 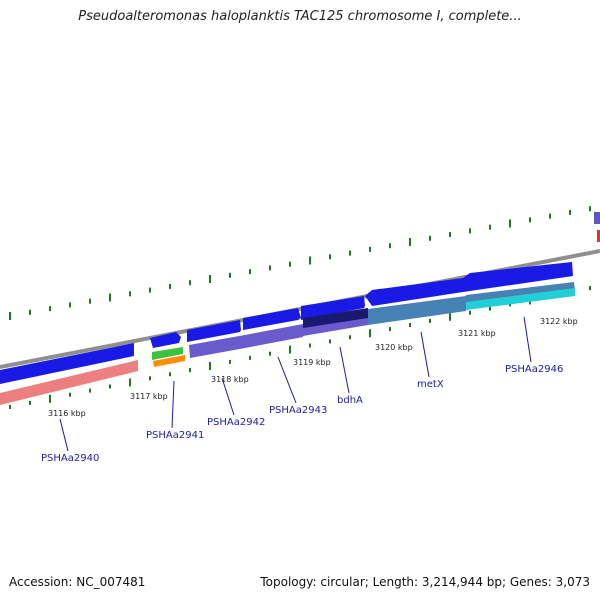 What do you see at coordinates (230, 379) in the screenshot?
I see `scale-tick-label: 3118 kbp` at bounding box center [230, 379].